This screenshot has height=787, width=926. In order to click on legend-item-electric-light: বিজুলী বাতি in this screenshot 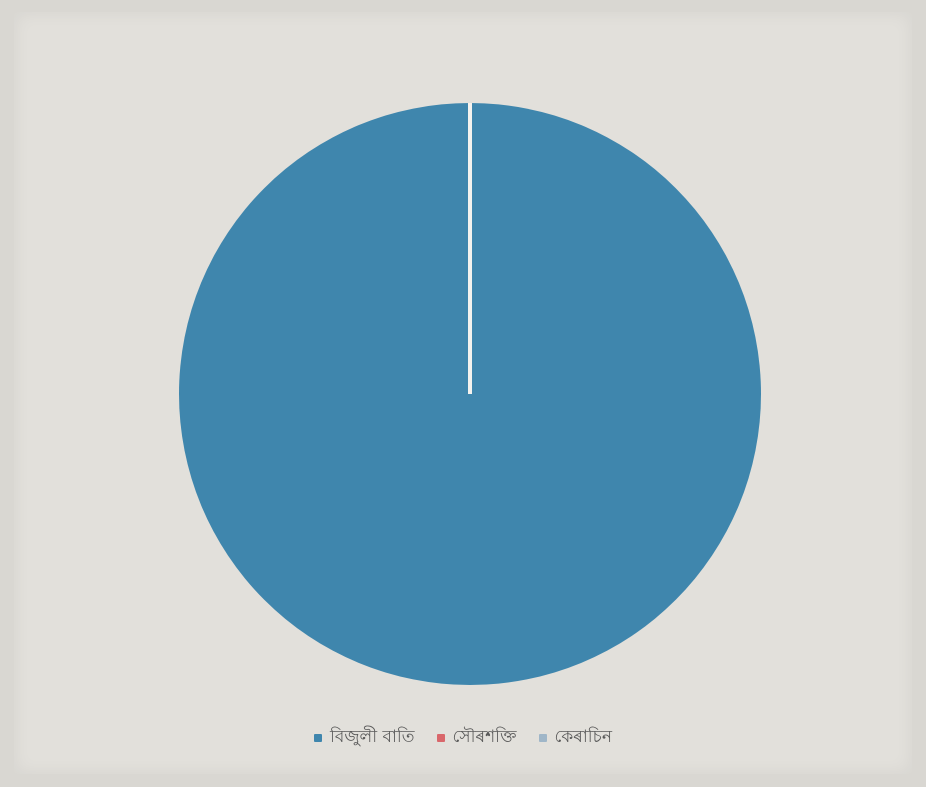, I will do `click(364, 738)`.